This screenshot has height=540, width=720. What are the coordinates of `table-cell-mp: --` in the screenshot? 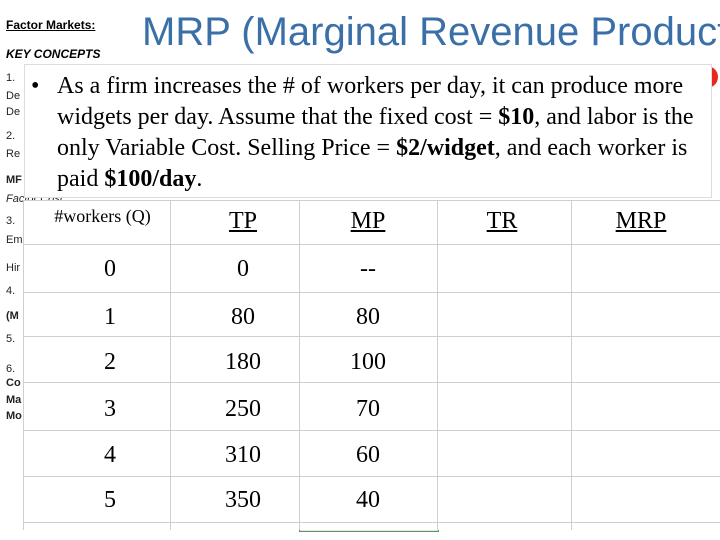 It's located at (368, 269).